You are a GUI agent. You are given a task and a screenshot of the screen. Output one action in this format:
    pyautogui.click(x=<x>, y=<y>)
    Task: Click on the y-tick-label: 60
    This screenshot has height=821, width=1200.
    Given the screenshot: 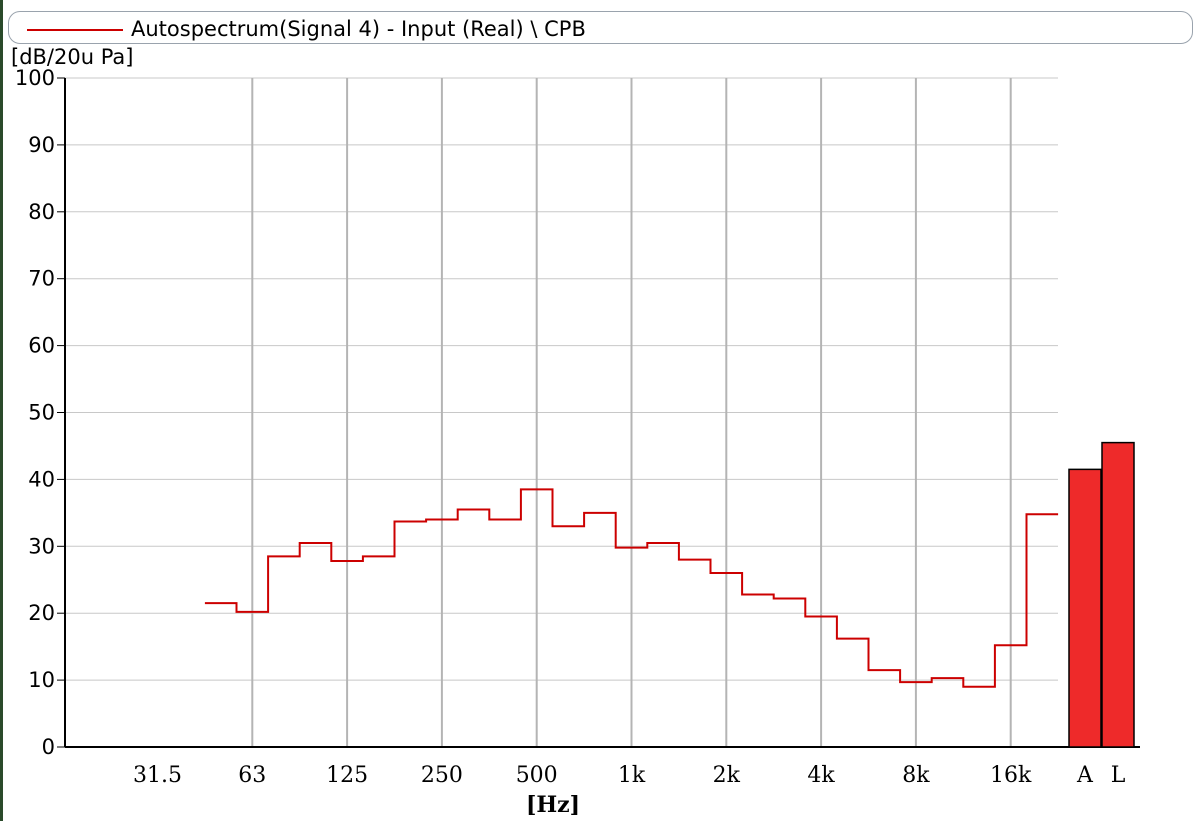 What is the action you would take?
    pyautogui.click(x=41, y=346)
    